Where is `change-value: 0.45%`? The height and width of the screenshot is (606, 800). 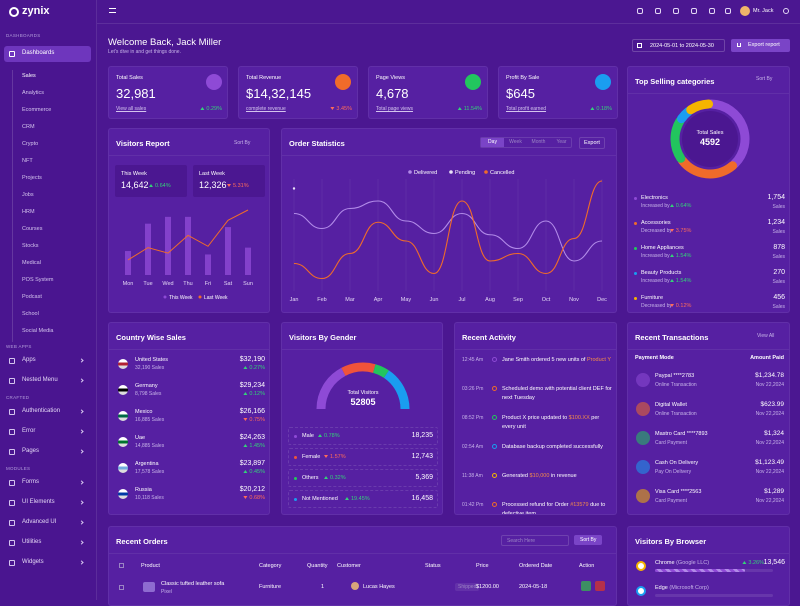
change-value: 0.45% is located at coordinates (257, 472).